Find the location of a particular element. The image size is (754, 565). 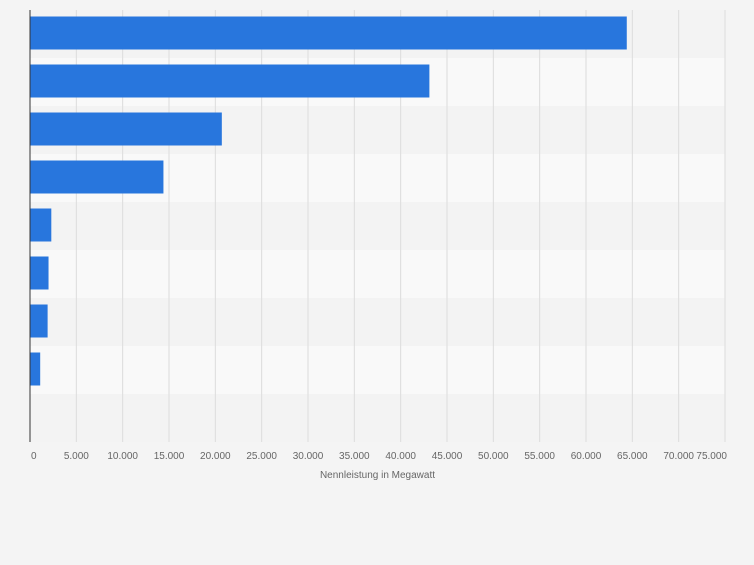

x-tick-label: 25.000 is located at coordinates (261, 456).